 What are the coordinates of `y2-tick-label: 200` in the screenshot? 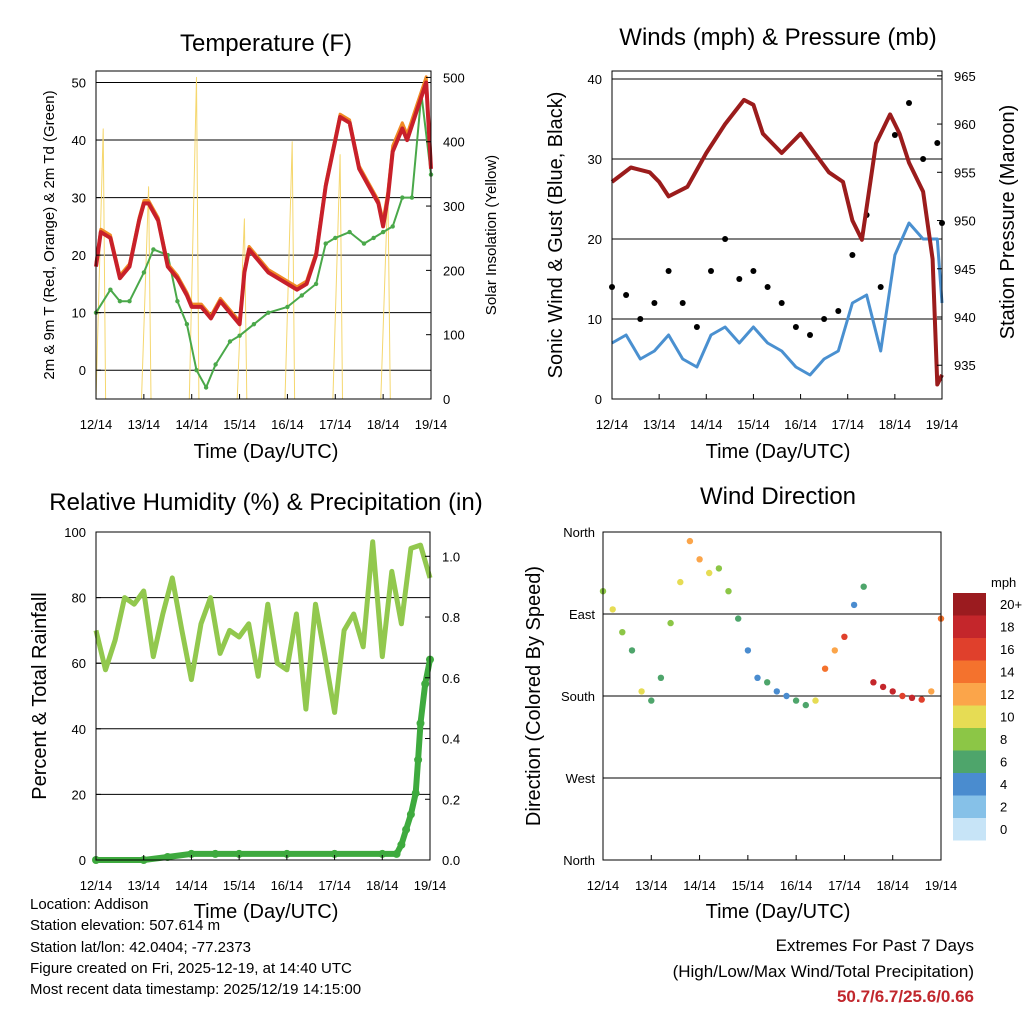 It's located at (454, 270).